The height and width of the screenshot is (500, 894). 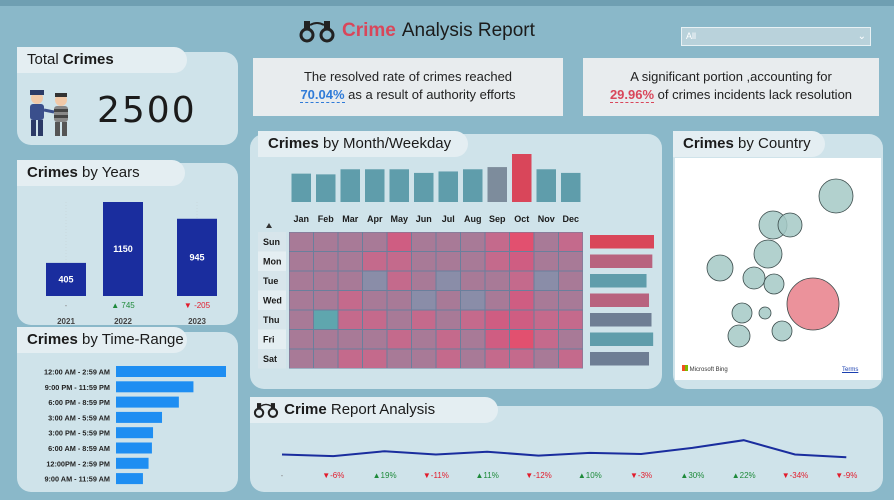 I want to click on report-tab-rest: Report Analysis, so click(x=383, y=409).